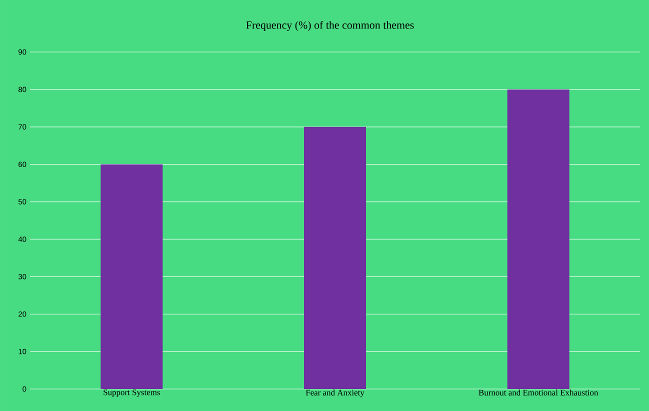  I want to click on x-tick-label: Fear and Anxiety, so click(335, 394).